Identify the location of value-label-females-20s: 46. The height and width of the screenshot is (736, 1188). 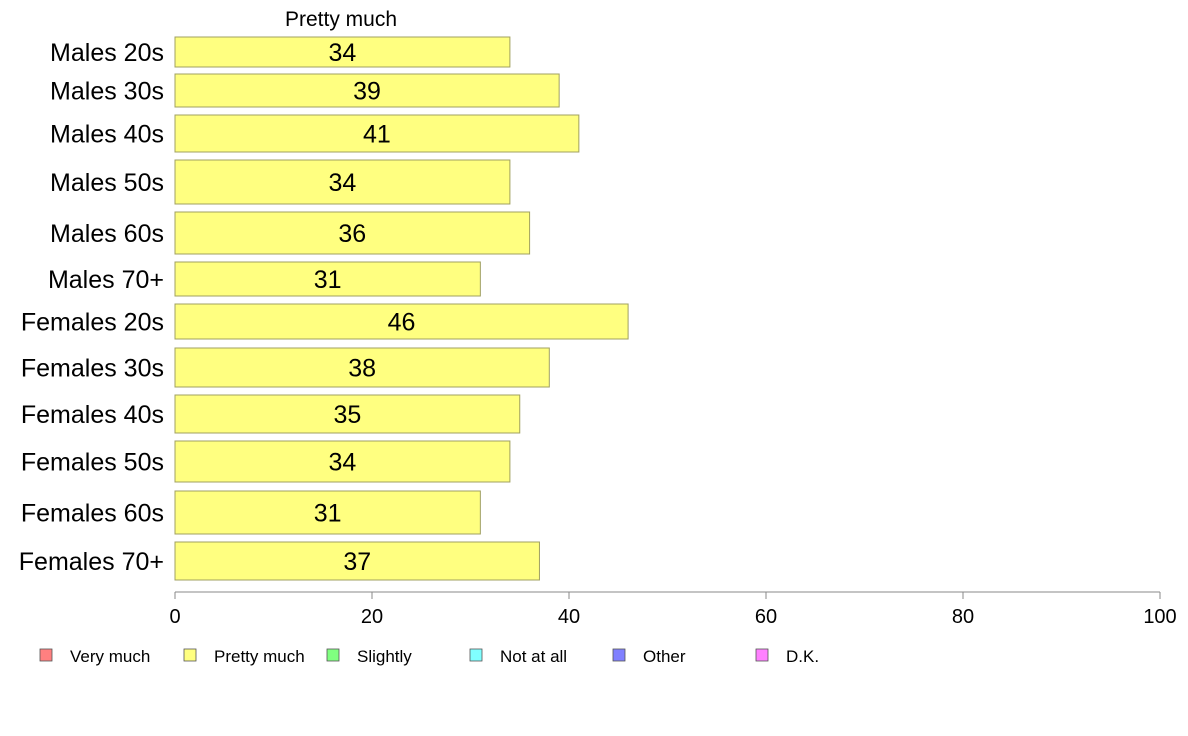
(402, 323).